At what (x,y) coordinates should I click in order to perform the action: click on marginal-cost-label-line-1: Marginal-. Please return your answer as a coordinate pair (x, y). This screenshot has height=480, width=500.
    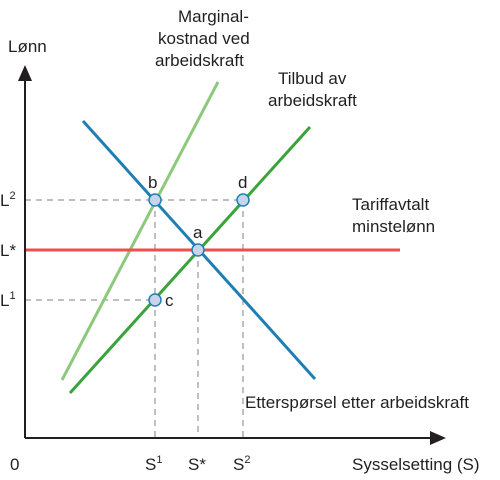
    Looking at the image, I should click on (213, 16).